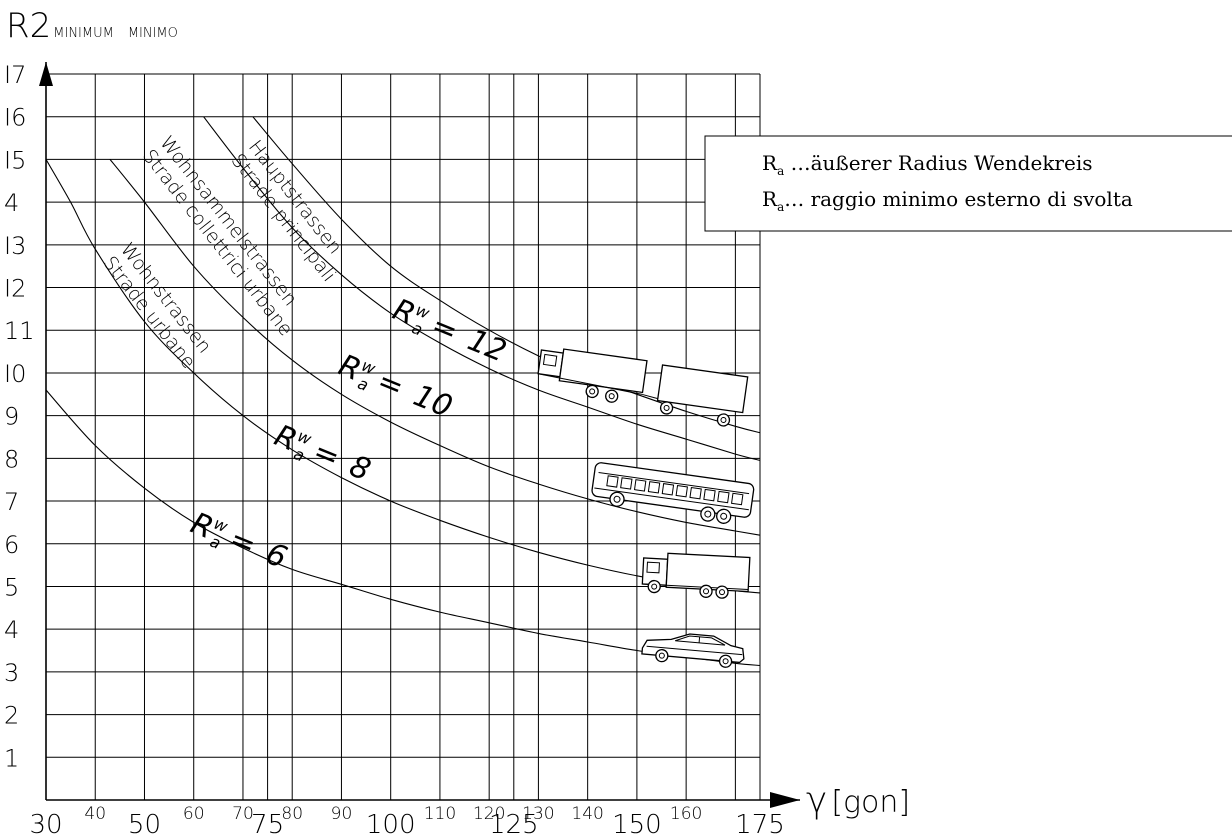  I want to click on x-tick-label: 30, so click(45, 824).